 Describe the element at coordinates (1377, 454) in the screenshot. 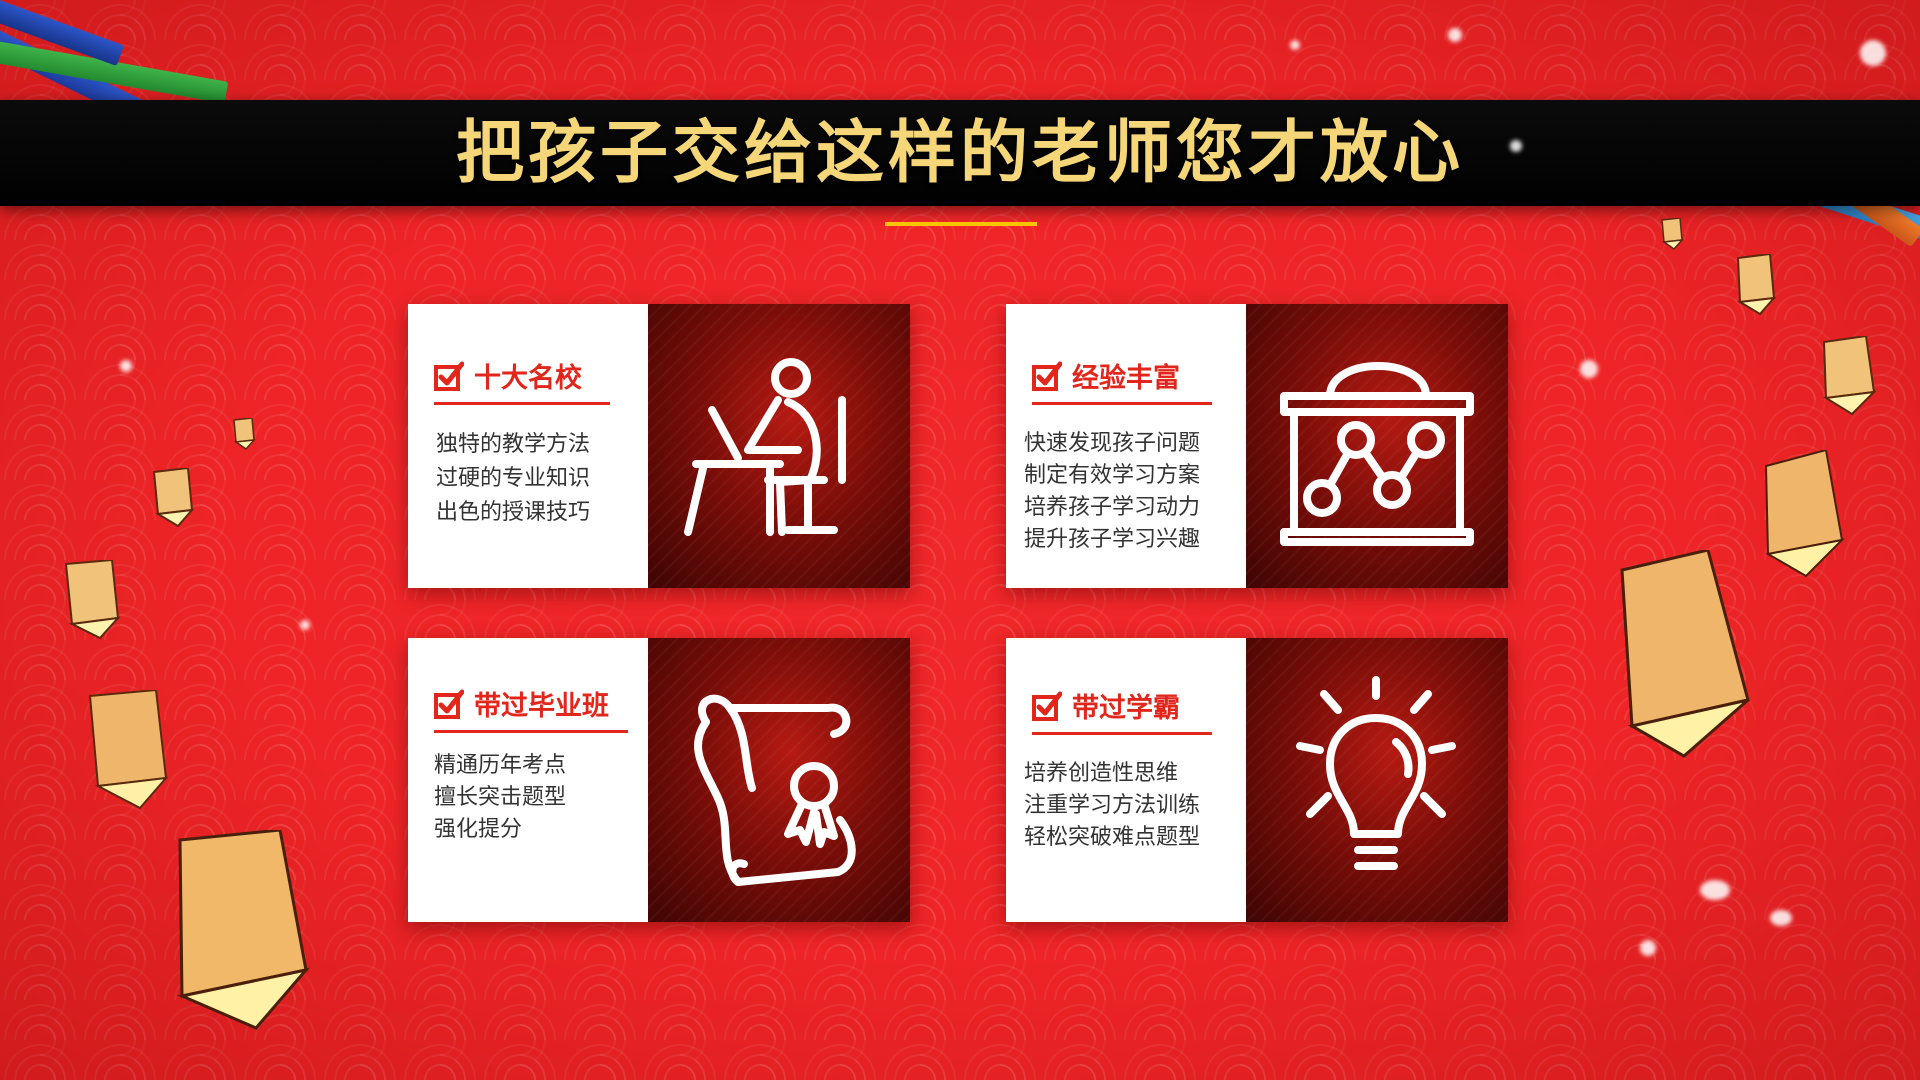

I see `chart-board-icon` at that location.